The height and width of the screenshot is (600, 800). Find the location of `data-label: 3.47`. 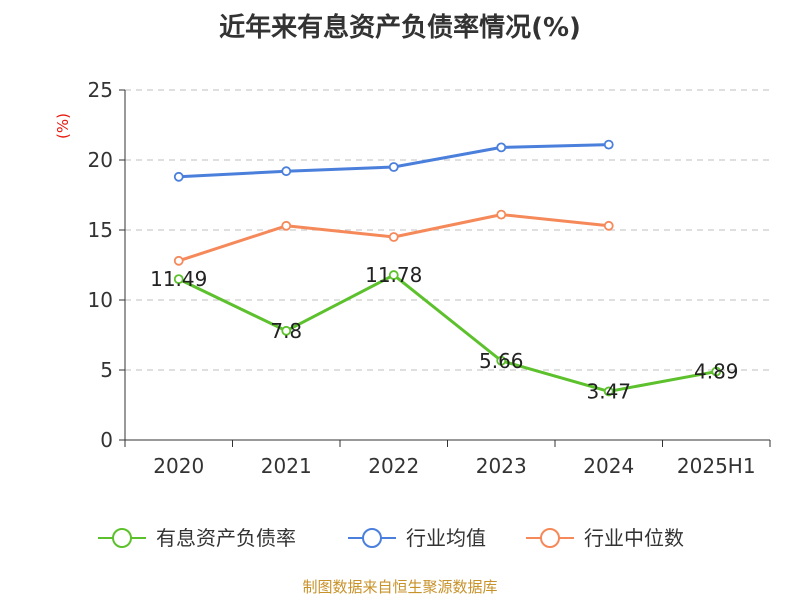

data-label: 3.47 is located at coordinates (608, 391).